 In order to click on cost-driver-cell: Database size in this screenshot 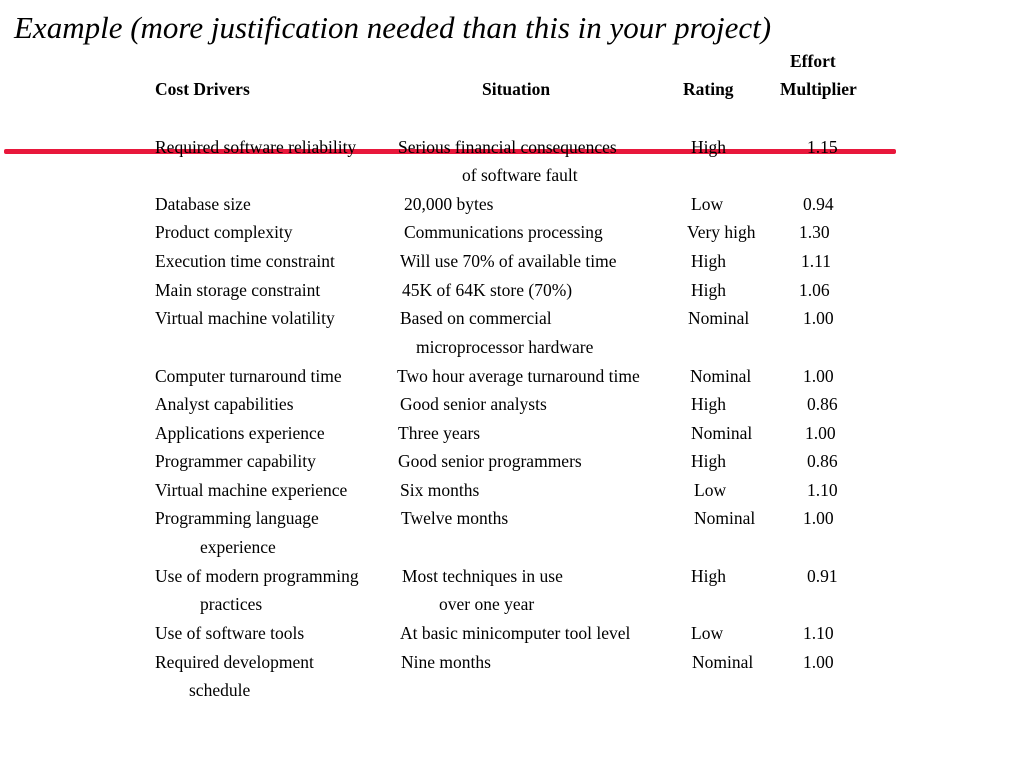, I will do `click(203, 204)`.